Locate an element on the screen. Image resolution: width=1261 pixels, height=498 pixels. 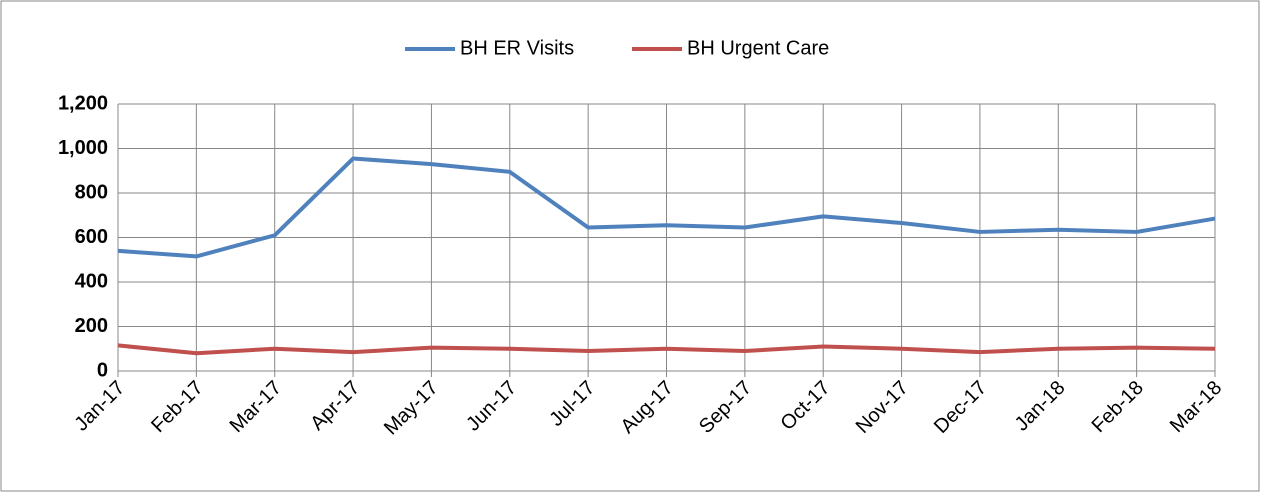
series-line is located at coordinates (666, 349).